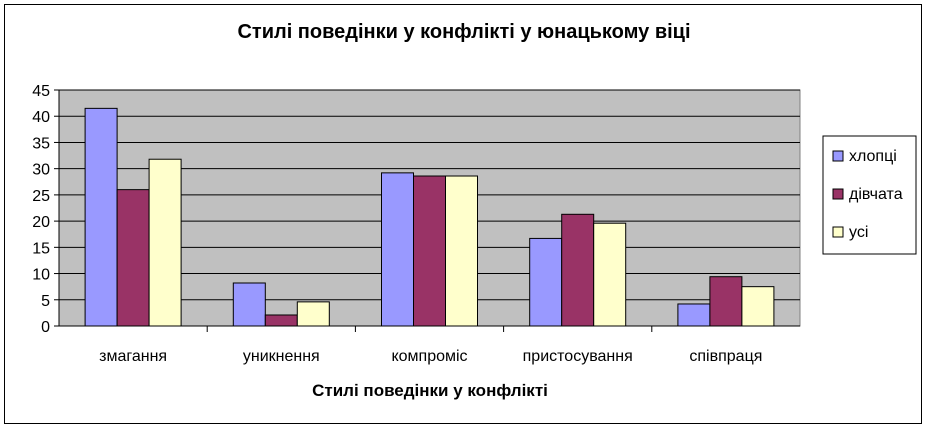  Describe the element at coordinates (41, 143) in the screenshot. I see `y-tick-label: 35` at that location.